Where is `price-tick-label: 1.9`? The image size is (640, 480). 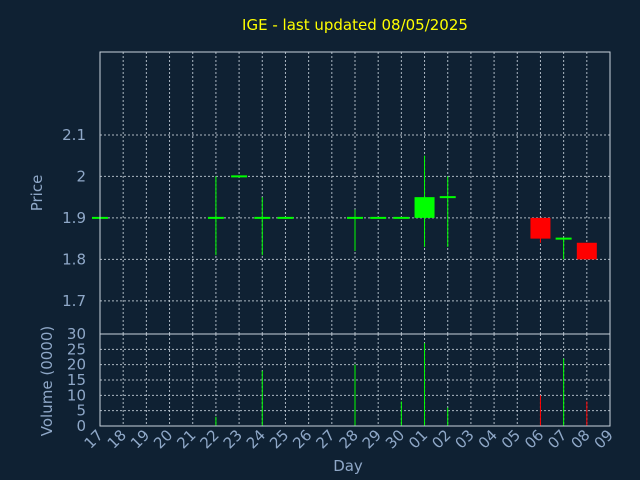
price-tick-label: 1.9 is located at coordinates (74, 218).